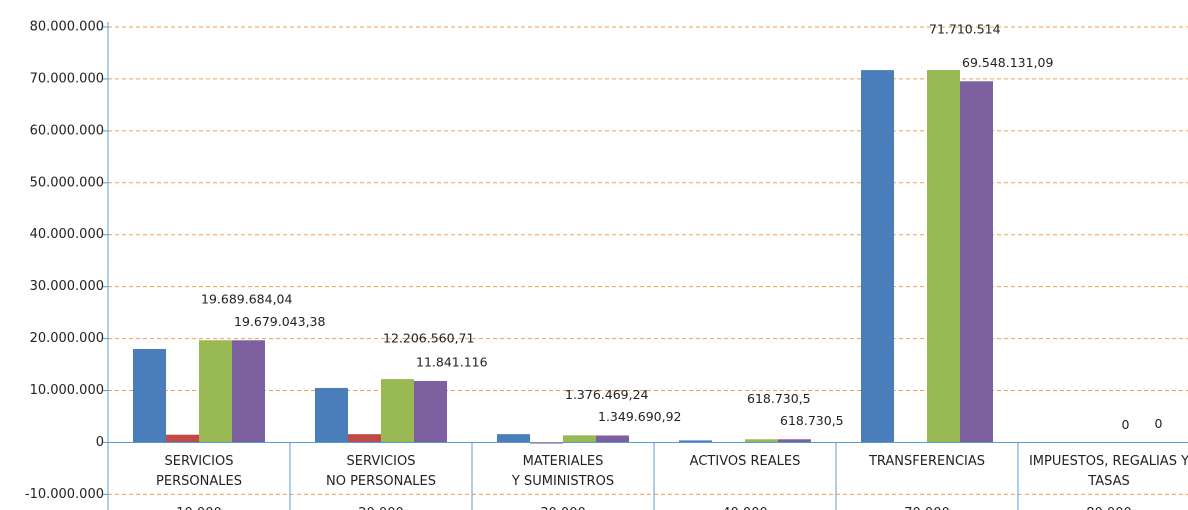 This screenshot has height=510, width=1188. I want to click on x-tick-label: TRANSFERENCIAS, so click(926, 461).